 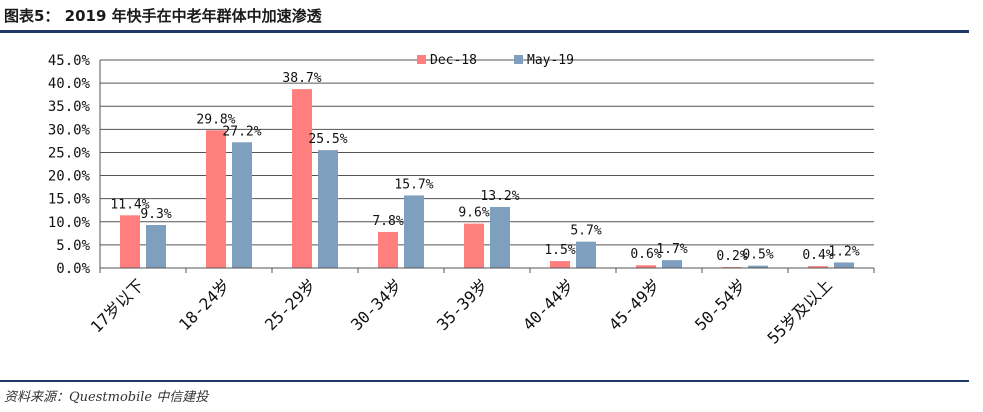 What do you see at coordinates (413, 184) in the screenshot?
I see `data-label: 15.7%` at bounding box center [413, 184].